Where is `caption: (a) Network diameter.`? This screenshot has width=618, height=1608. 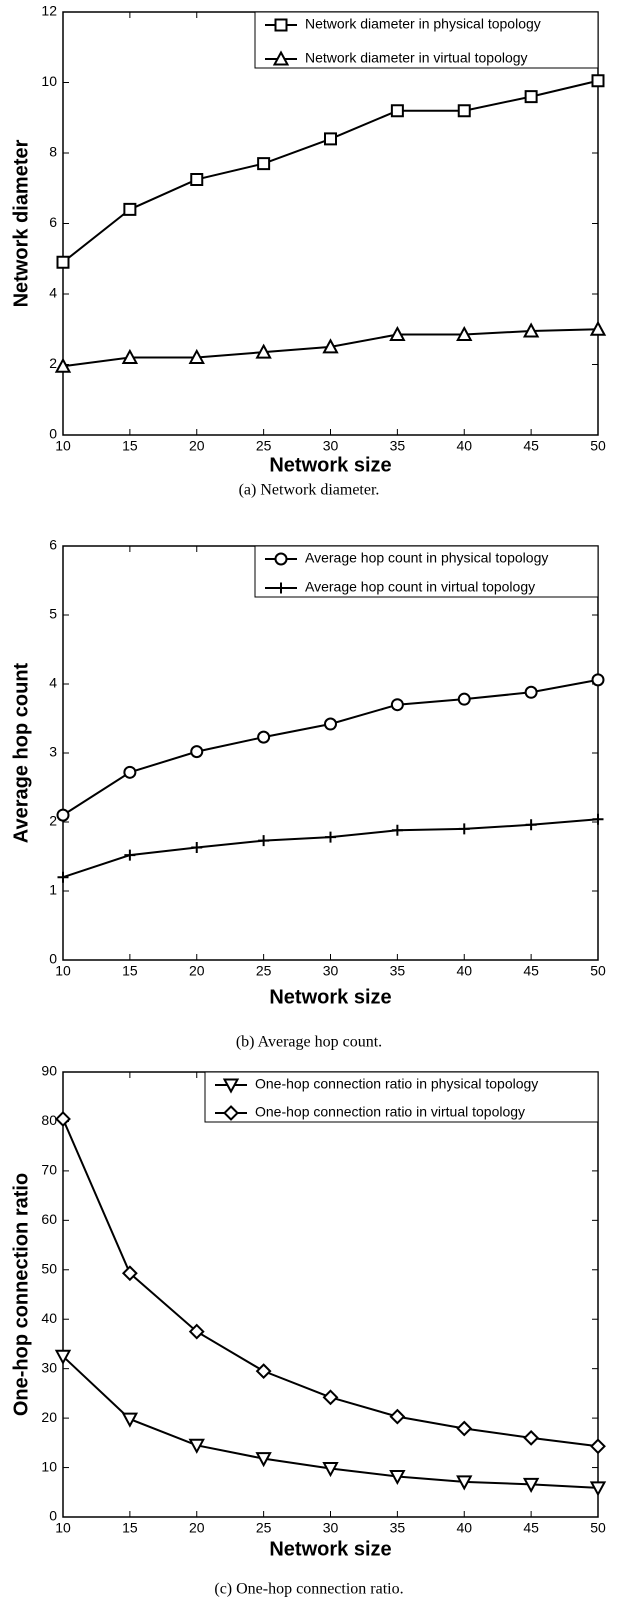
caption: (a) Network diameter. is located at coordinates (309, 490).